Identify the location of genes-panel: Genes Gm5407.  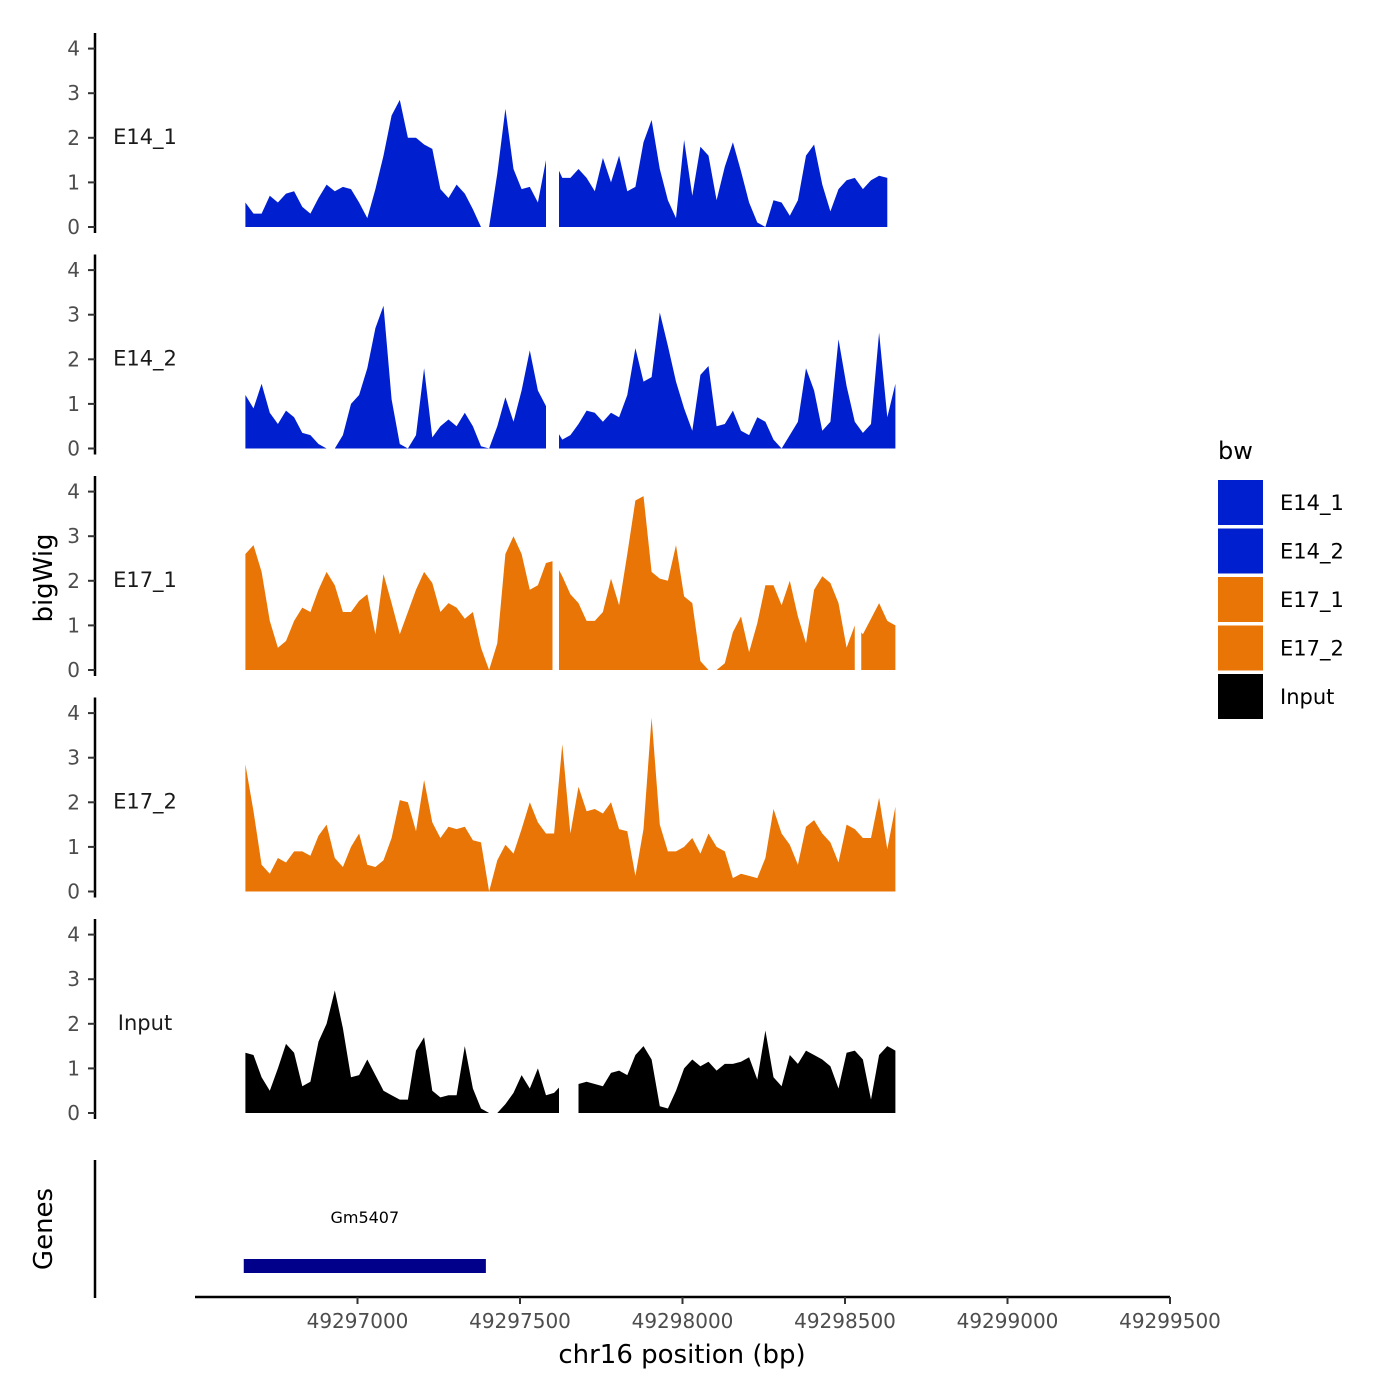
(257, 1229).